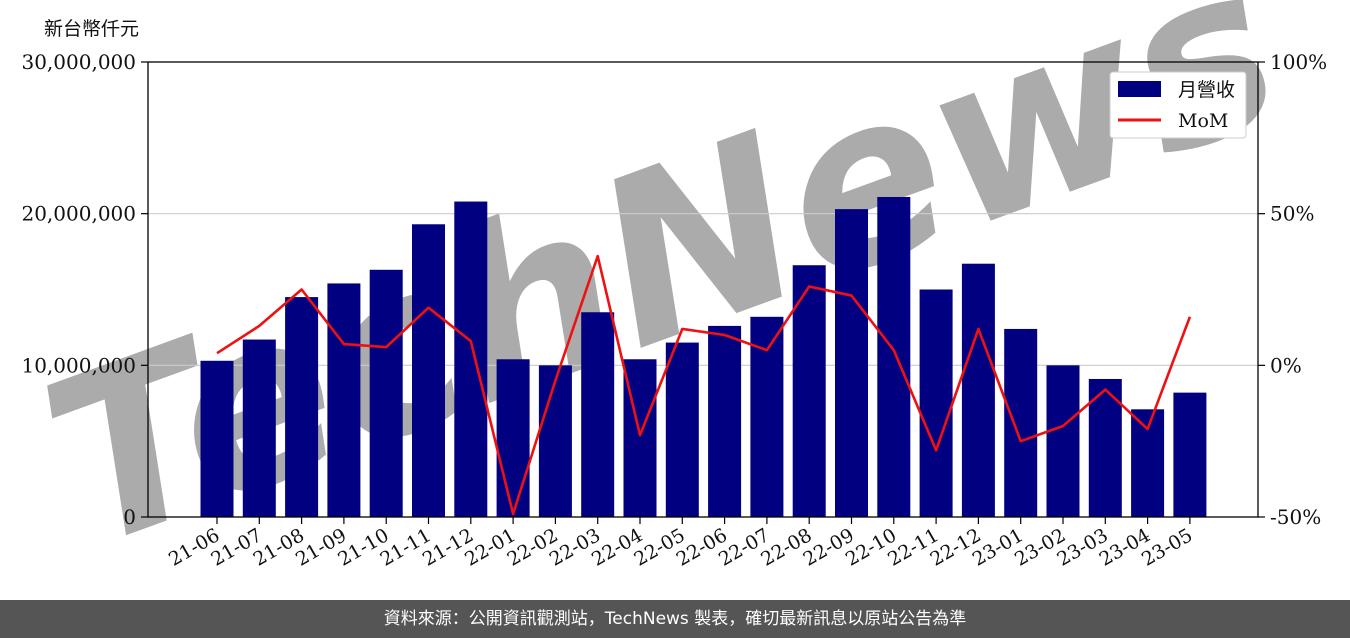  What do you see at coordinates (1206, 90) in the screenshot?
I see `legend-bar-label: 月營收` at bounding box center [1206, 90].